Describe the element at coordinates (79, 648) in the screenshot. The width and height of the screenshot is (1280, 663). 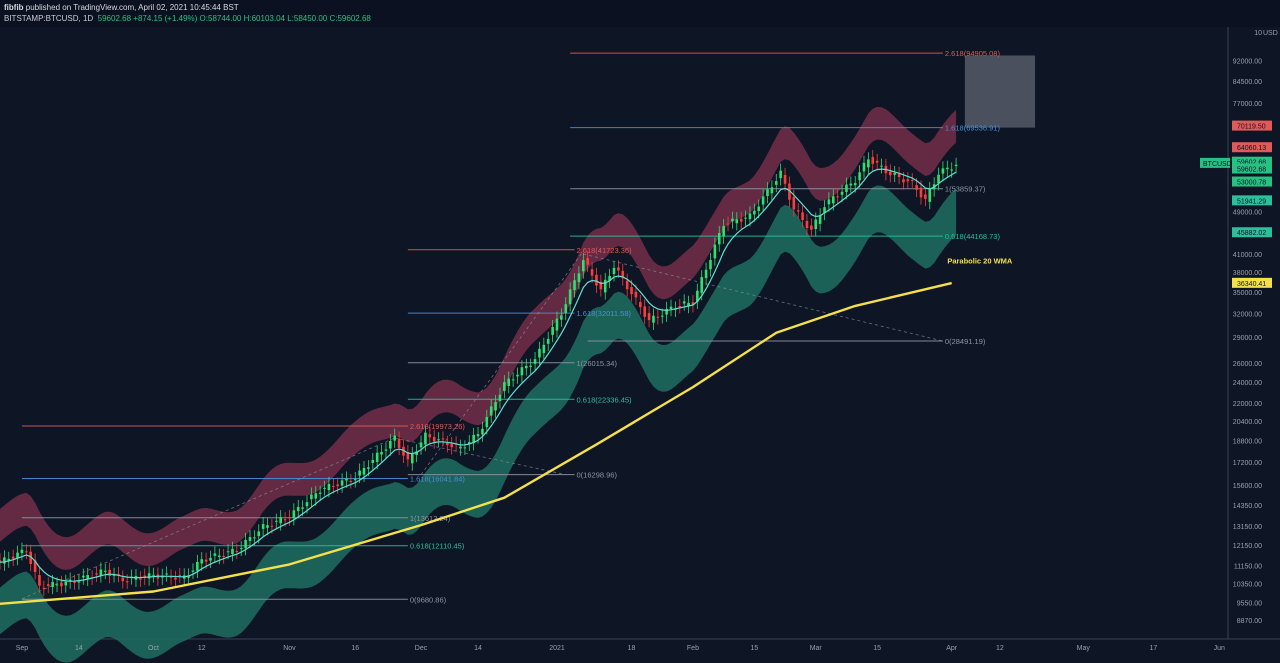
I see `x-axis-tick-label: 14` at that location.